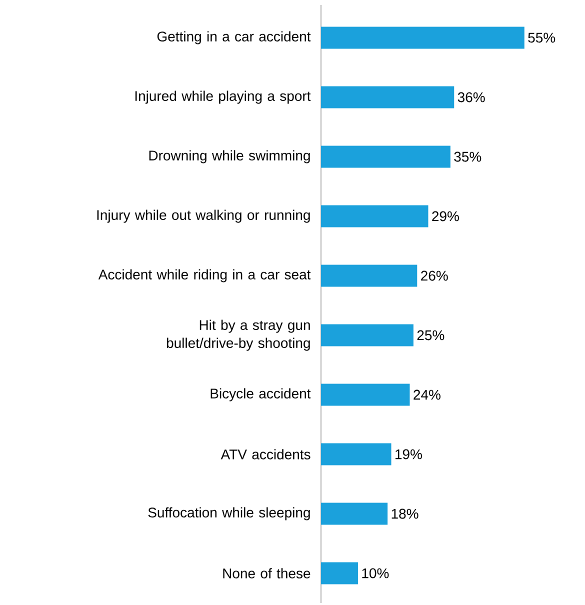 This screenshot has width=585, height=605. I want to click on data-label: 55%, so click(542, 37).